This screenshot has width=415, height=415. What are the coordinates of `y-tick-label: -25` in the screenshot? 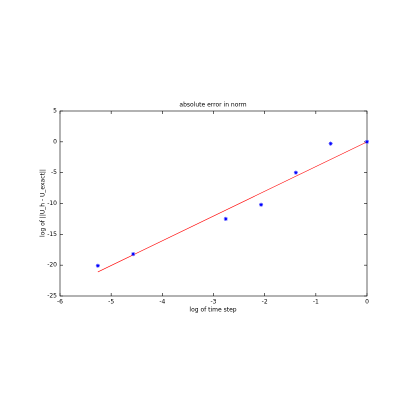 It's located at (52, 296).